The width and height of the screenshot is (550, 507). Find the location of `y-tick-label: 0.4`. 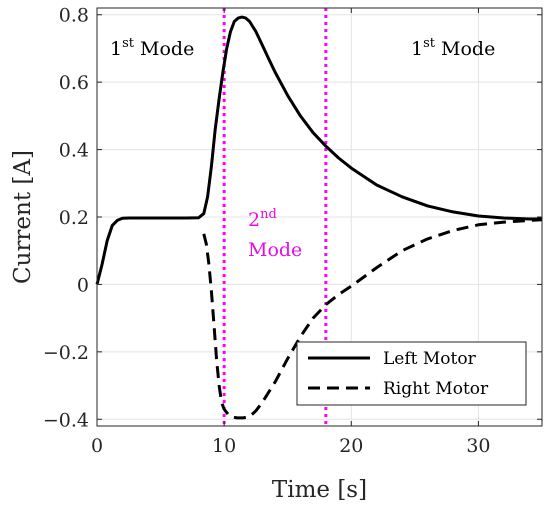

y-tick-label: 0.4 is located at coordinates (74, 151).